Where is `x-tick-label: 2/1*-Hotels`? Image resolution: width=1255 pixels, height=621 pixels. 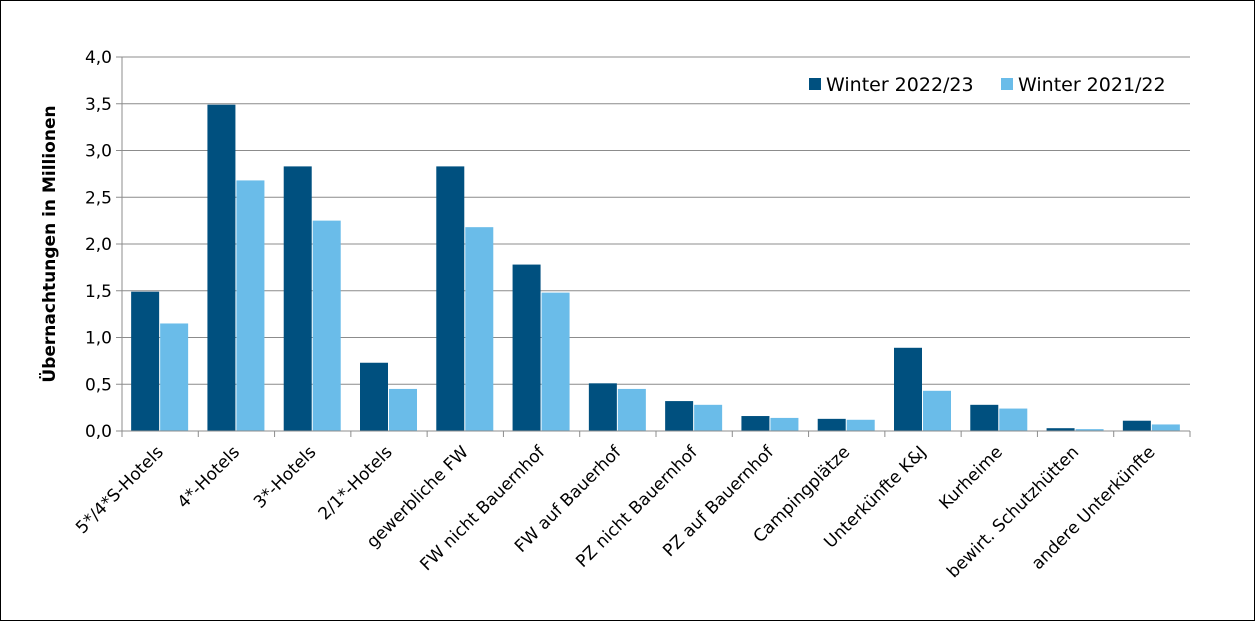 x-tick-label: 2/1*-Hotels is located at coordinates (356, 483).